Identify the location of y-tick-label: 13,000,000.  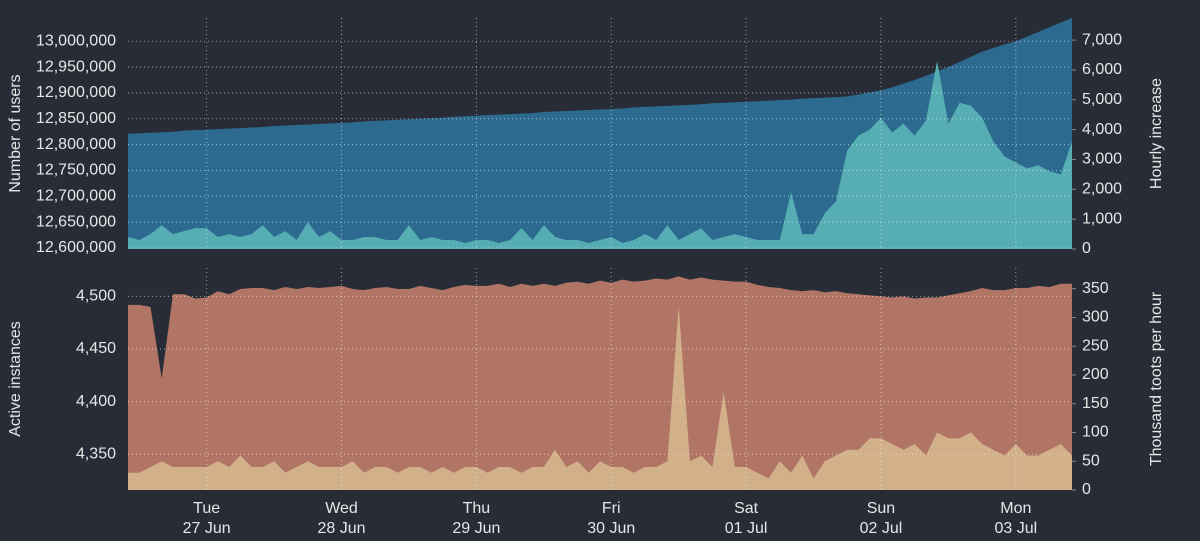
(76, 40).